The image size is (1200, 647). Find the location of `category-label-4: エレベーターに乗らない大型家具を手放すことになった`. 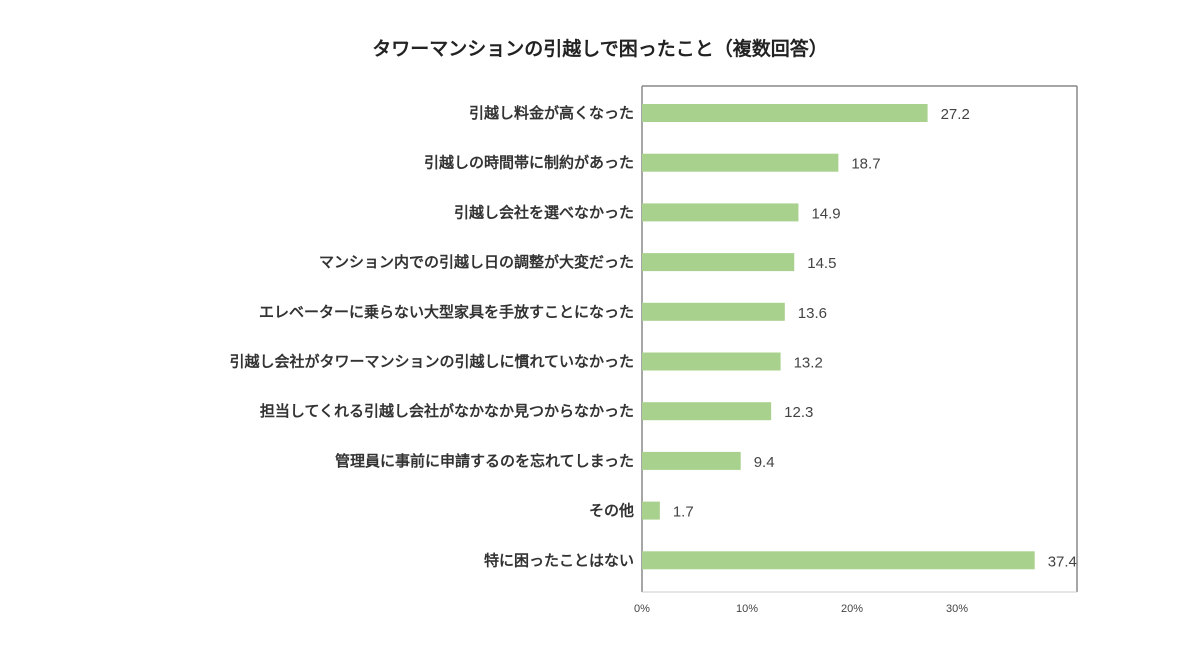

category-label-4: エレベーターに乗らない大型家具を手放すことになった is located at coordinates (446, 312).